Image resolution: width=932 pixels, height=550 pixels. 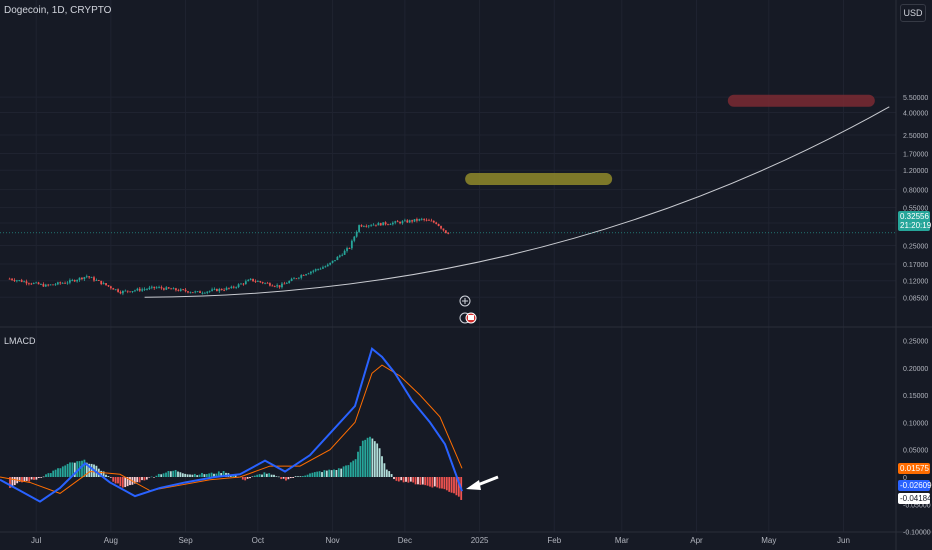 What do you see at coordinates (468, 318) in the screenshot?
I see `event-flag-icon` at bounding box center [468, 318].